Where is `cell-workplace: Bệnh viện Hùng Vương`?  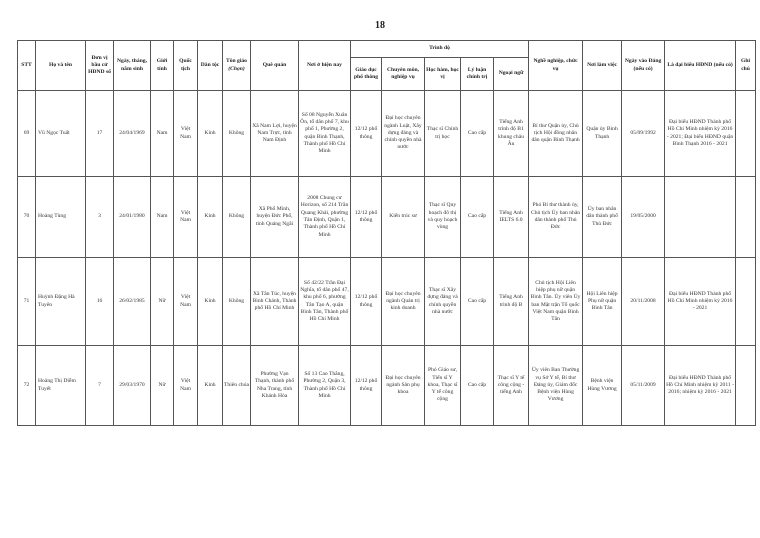 cell-workplace: Bệnh viện Hùng Vương is located at coordinates (602, 385).